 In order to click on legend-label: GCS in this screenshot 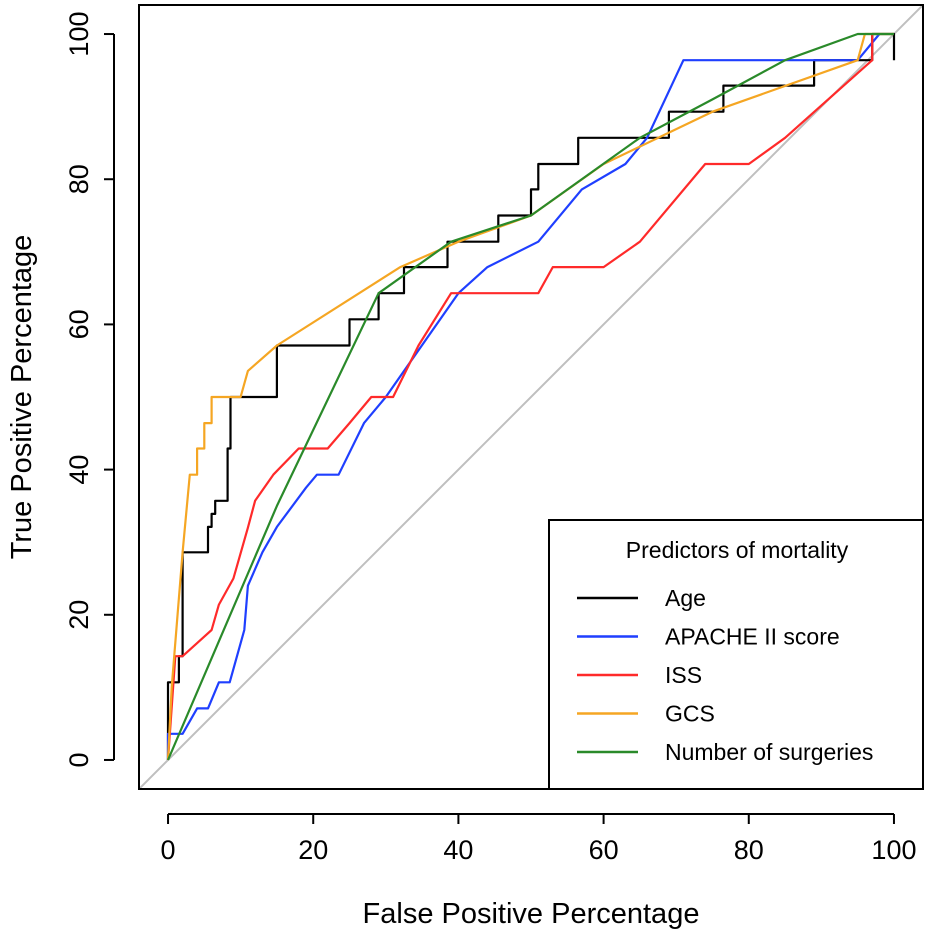, I will do `click(690, 714)`.